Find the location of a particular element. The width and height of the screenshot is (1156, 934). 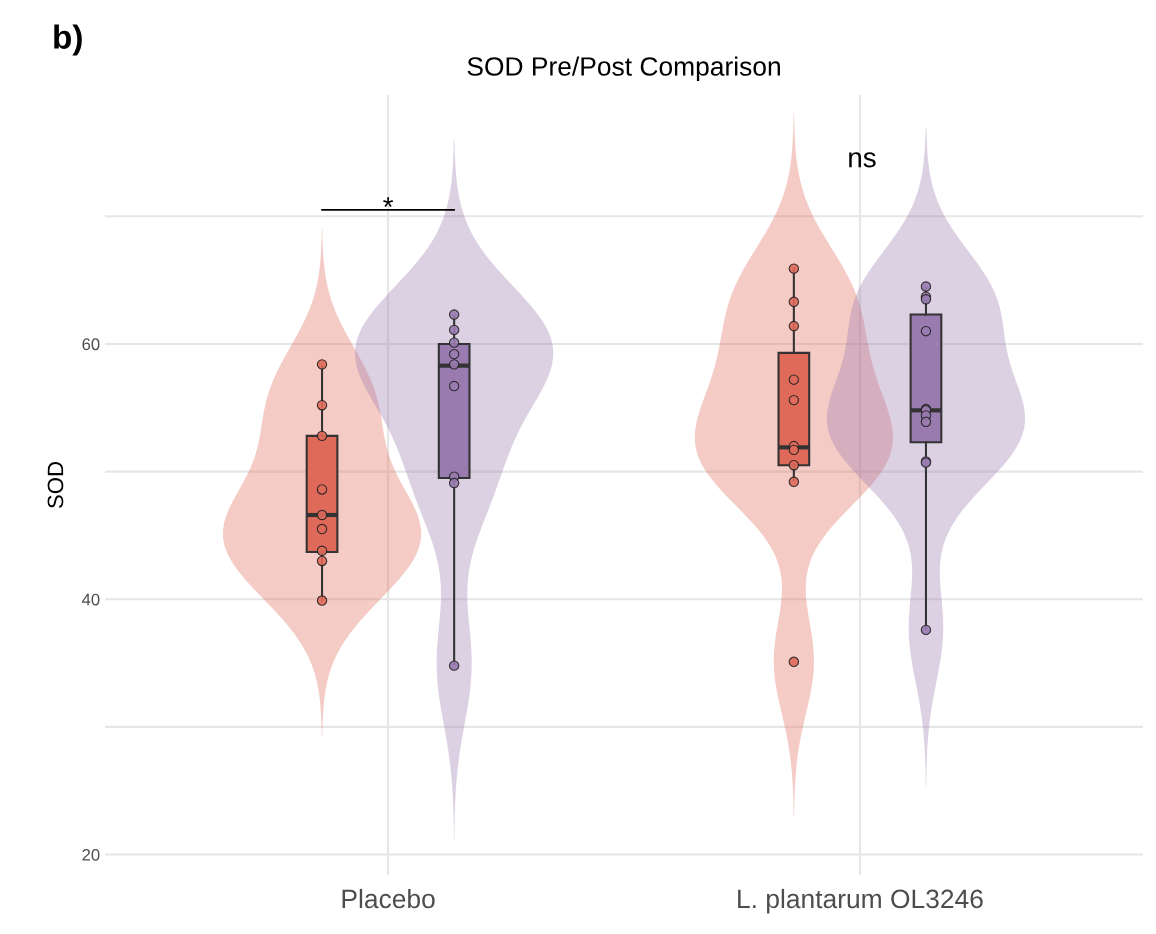

x-tick-label: L. plantarum OL3246 is located at coordinates (860, 901).